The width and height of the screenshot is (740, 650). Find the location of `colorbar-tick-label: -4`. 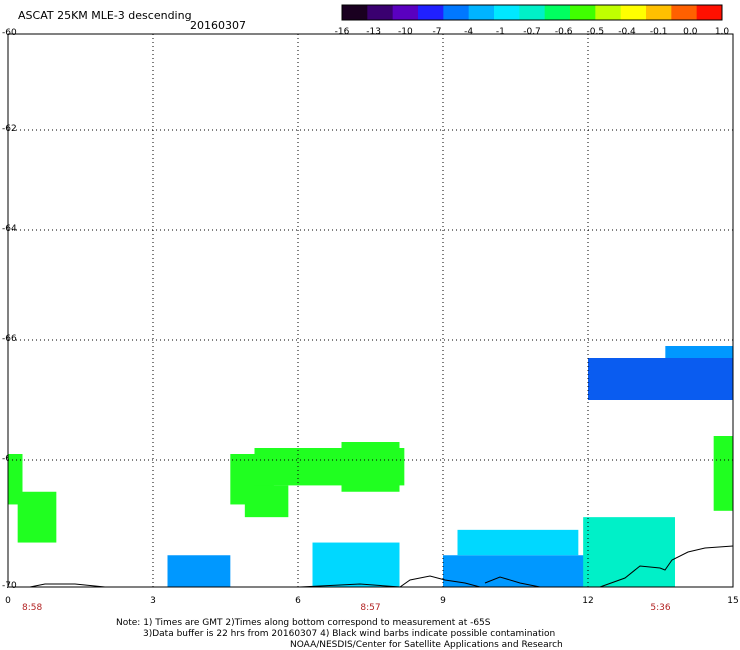

colorbar-tick-label: -4 is located at coordinates (469, 32).